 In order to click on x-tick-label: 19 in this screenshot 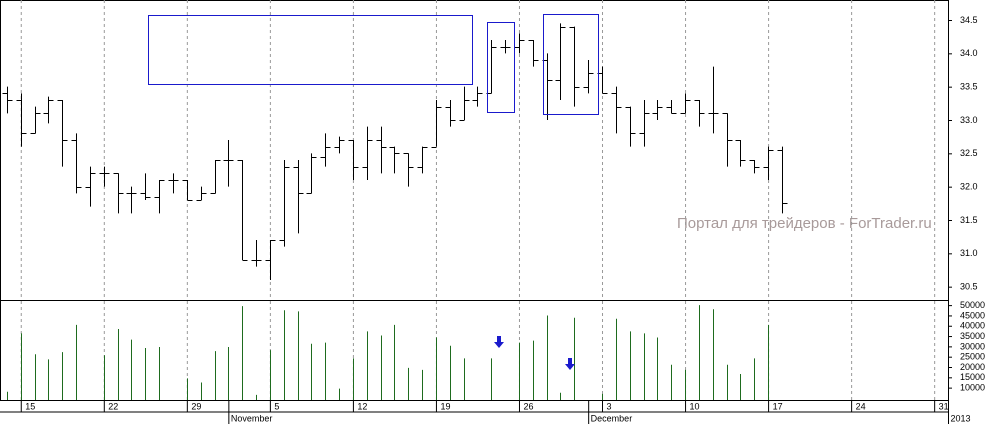, I will do `click(445, 406)`.